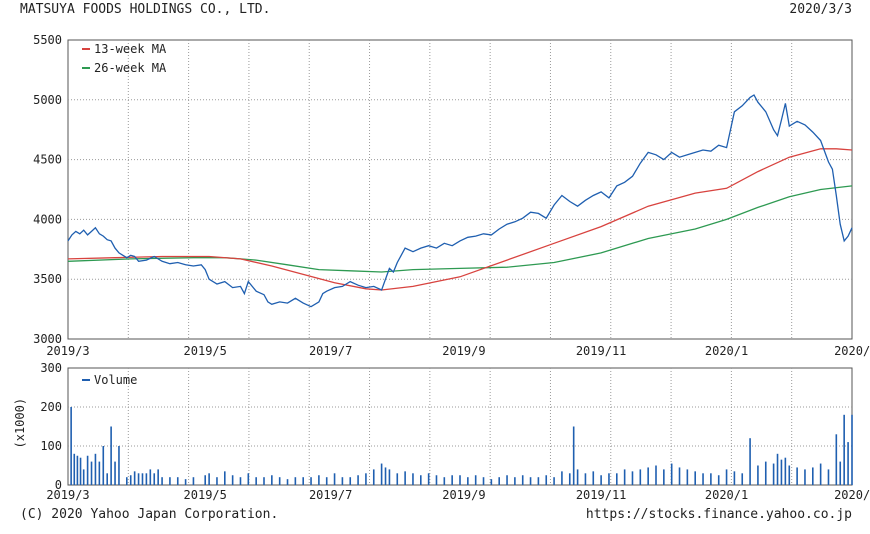 The height and width of the screenshot is (534, 870). Describe the element at coordinates (726, 495) in the screenshot. I see `volume-xtick-label: 2020/1` at that location.